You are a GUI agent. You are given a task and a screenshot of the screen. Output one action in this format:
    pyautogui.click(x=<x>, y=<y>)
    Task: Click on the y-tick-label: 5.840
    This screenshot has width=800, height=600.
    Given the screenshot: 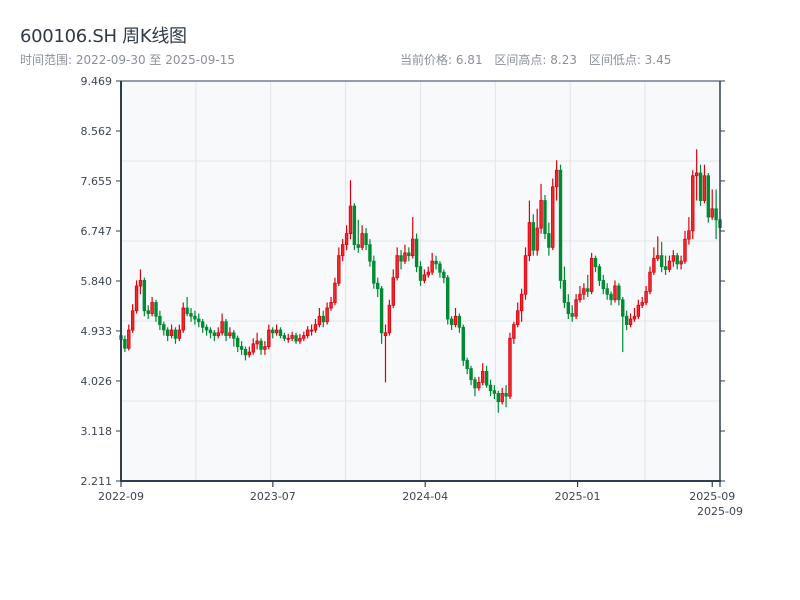 What is the action you would take?
    pyautogui.click(x=97, y=281)
    